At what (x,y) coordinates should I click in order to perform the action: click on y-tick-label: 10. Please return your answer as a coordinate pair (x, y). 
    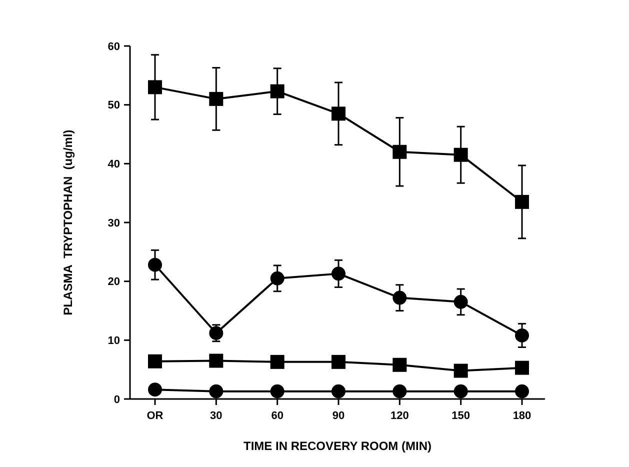
    Looking at the image, I should click on (114, 341).